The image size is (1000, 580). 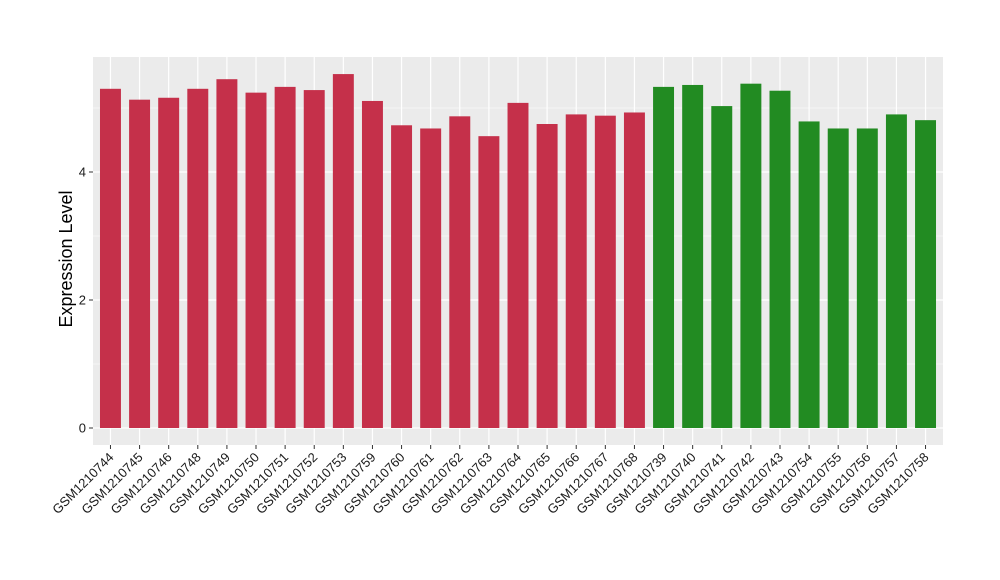 I want to click on bar-GSM1210749, so click(x=227, y=253).